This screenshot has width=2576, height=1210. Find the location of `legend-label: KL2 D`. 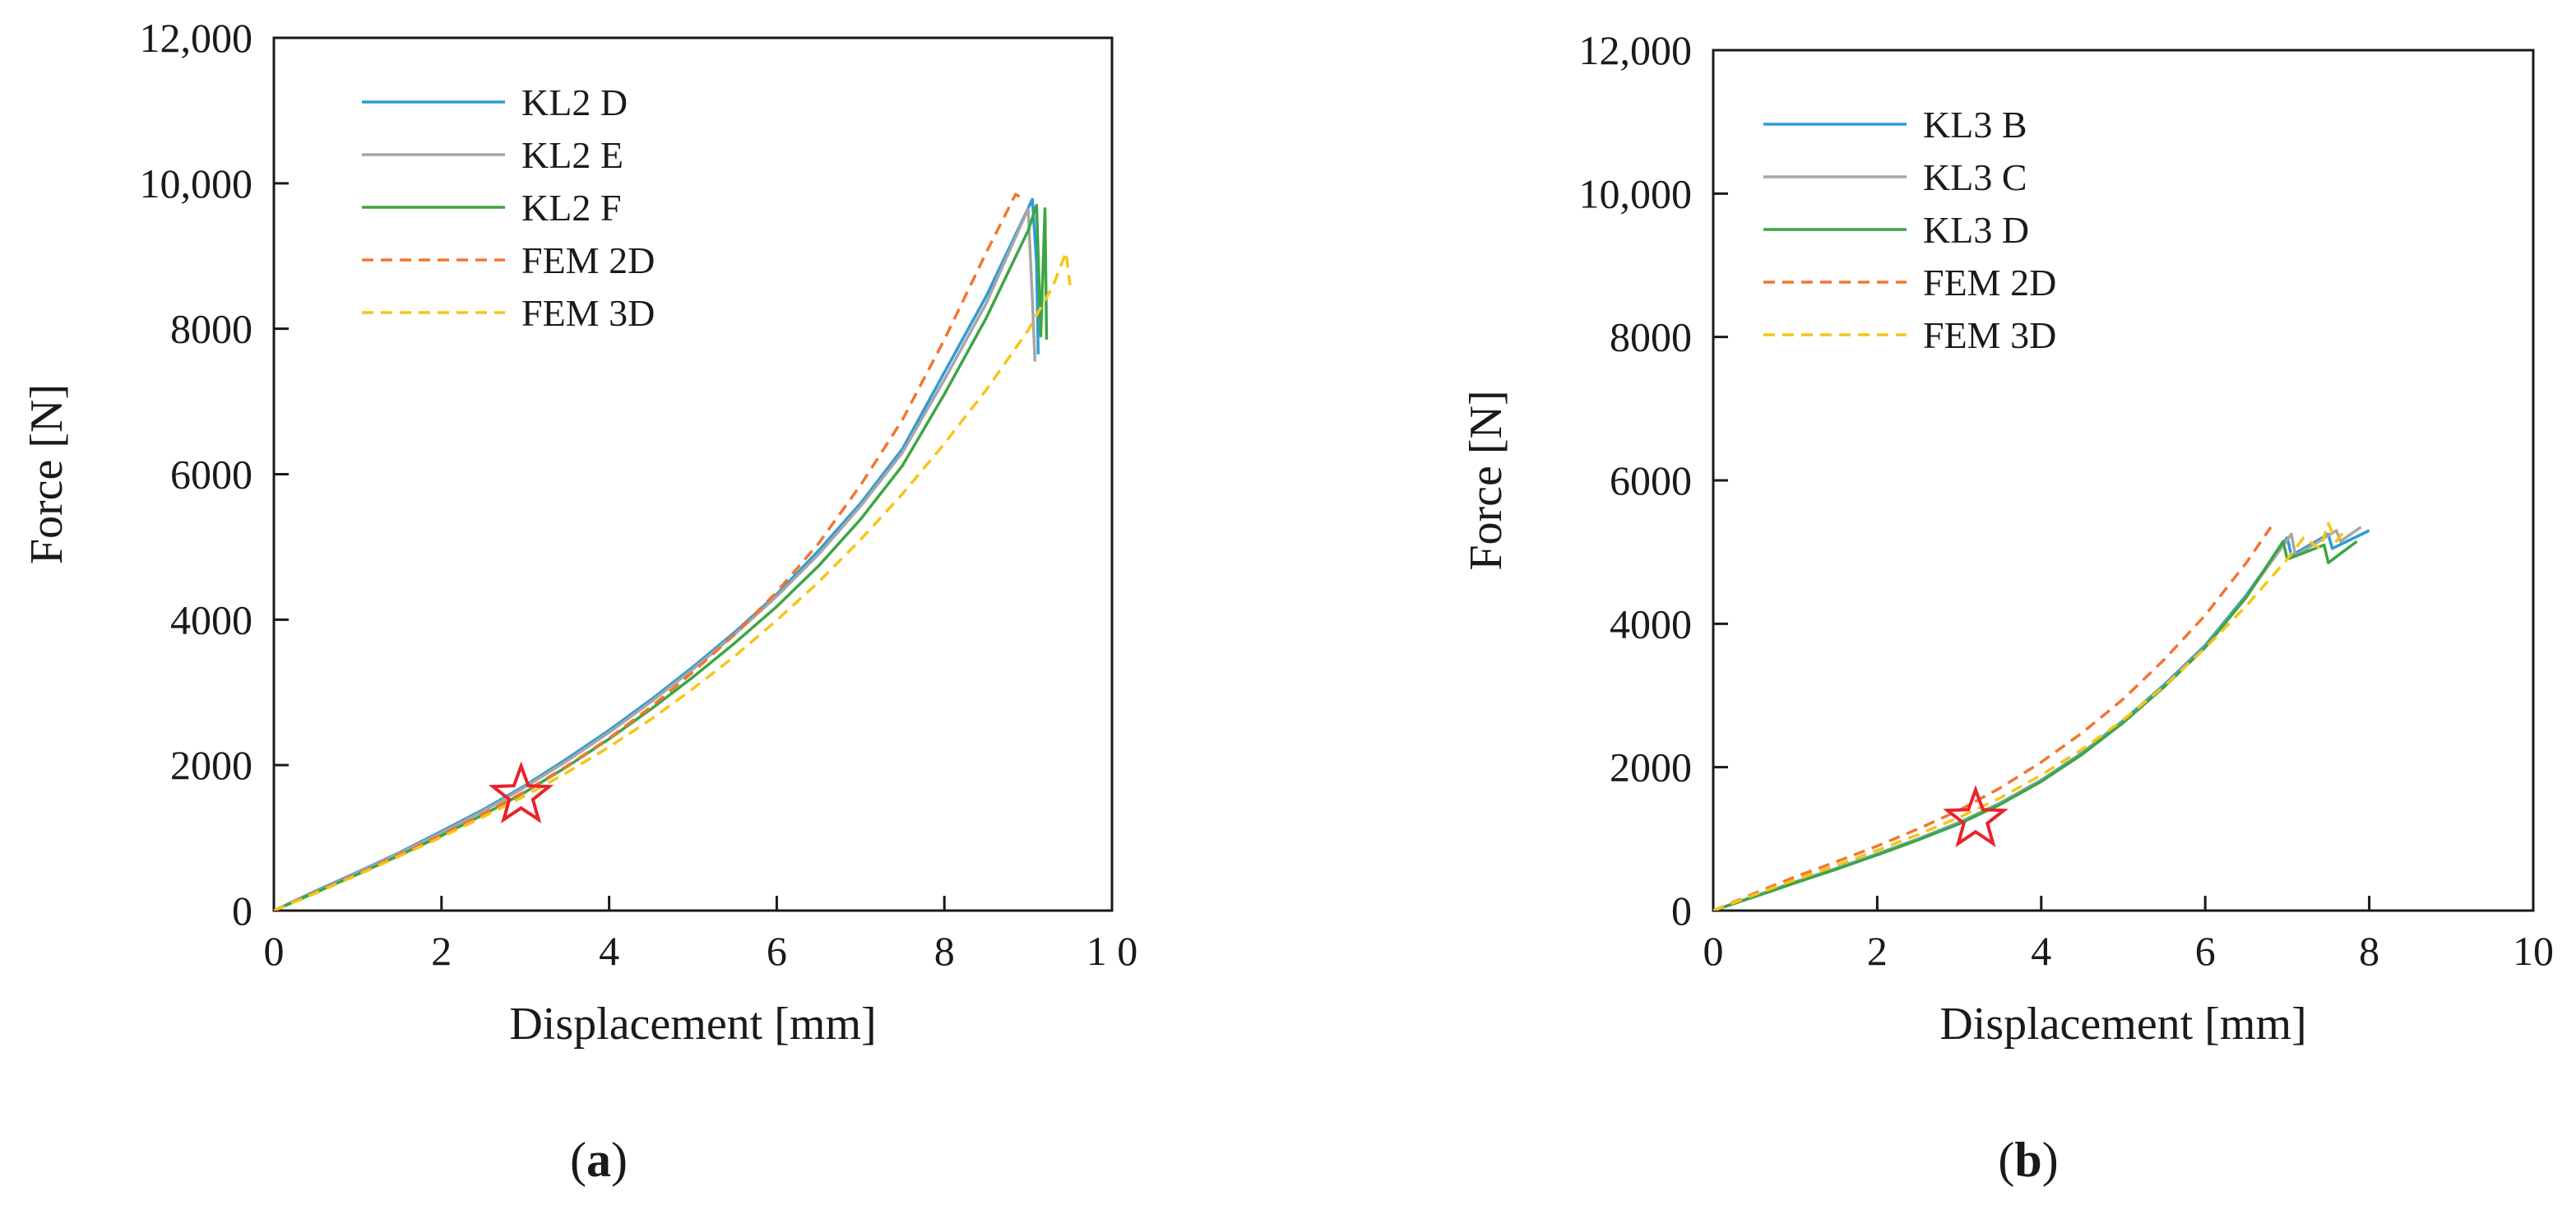

legend-label: KL2 D is located at coordinates (575, 102).